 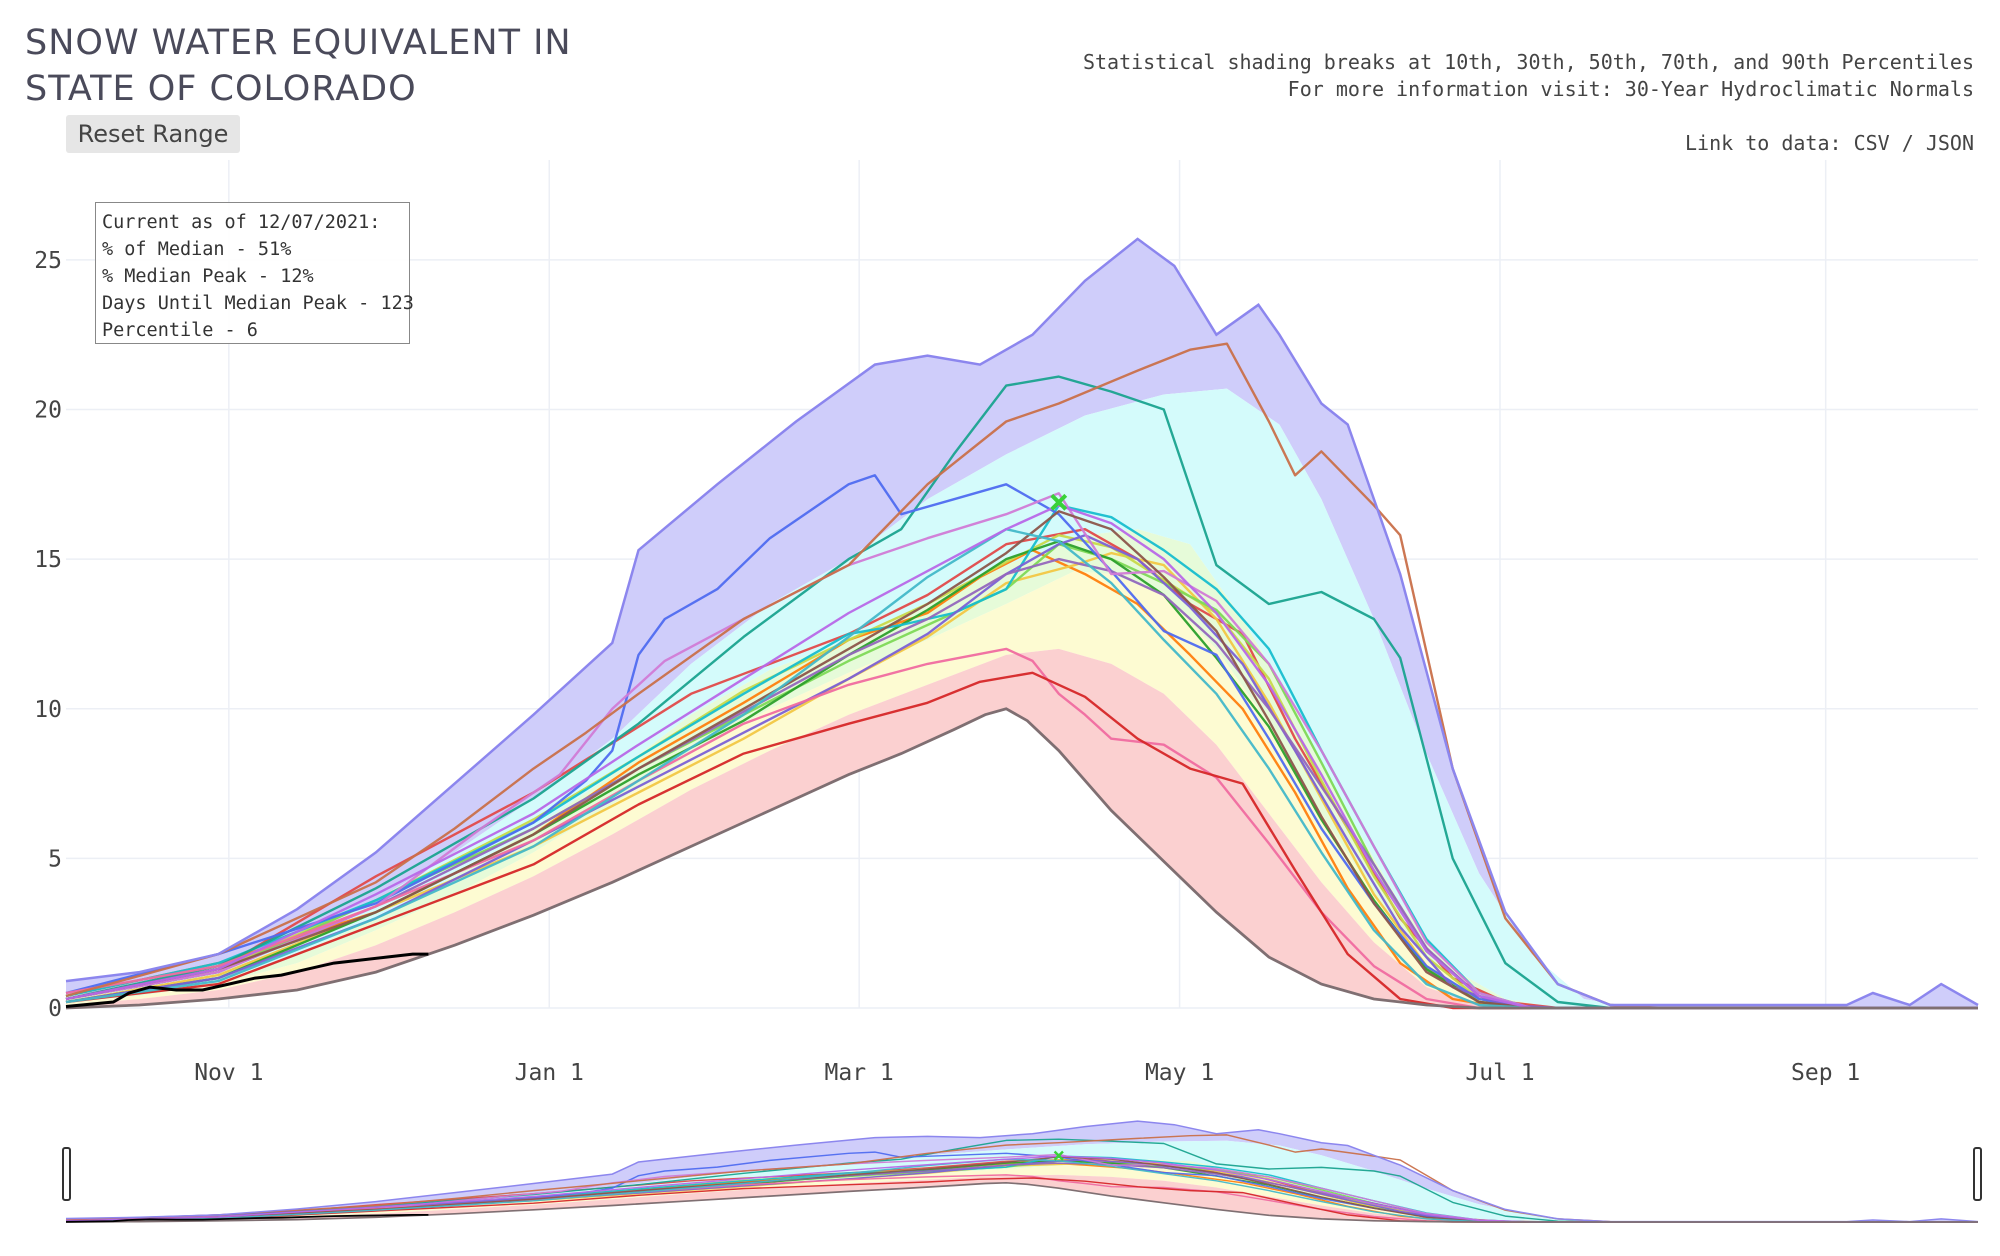 I want to click on y-tick-label: 15, so click(x=48, y=560).